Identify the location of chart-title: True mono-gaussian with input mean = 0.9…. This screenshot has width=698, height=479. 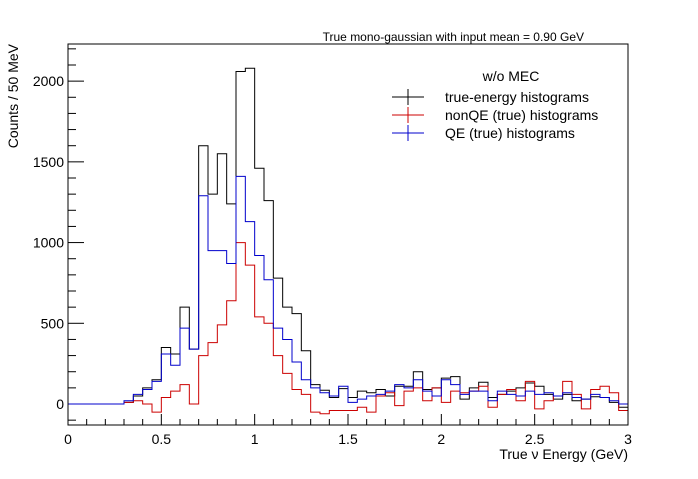
(453, 37).